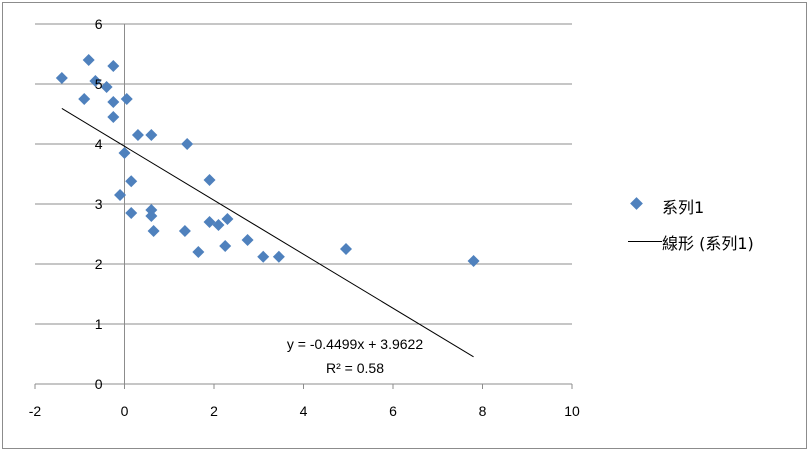 The image size is (811, 453). What do you see at coordinates (572, 411) in the screenshot?
I see `x-tick-label: 10` at bounding box center [572, 411].